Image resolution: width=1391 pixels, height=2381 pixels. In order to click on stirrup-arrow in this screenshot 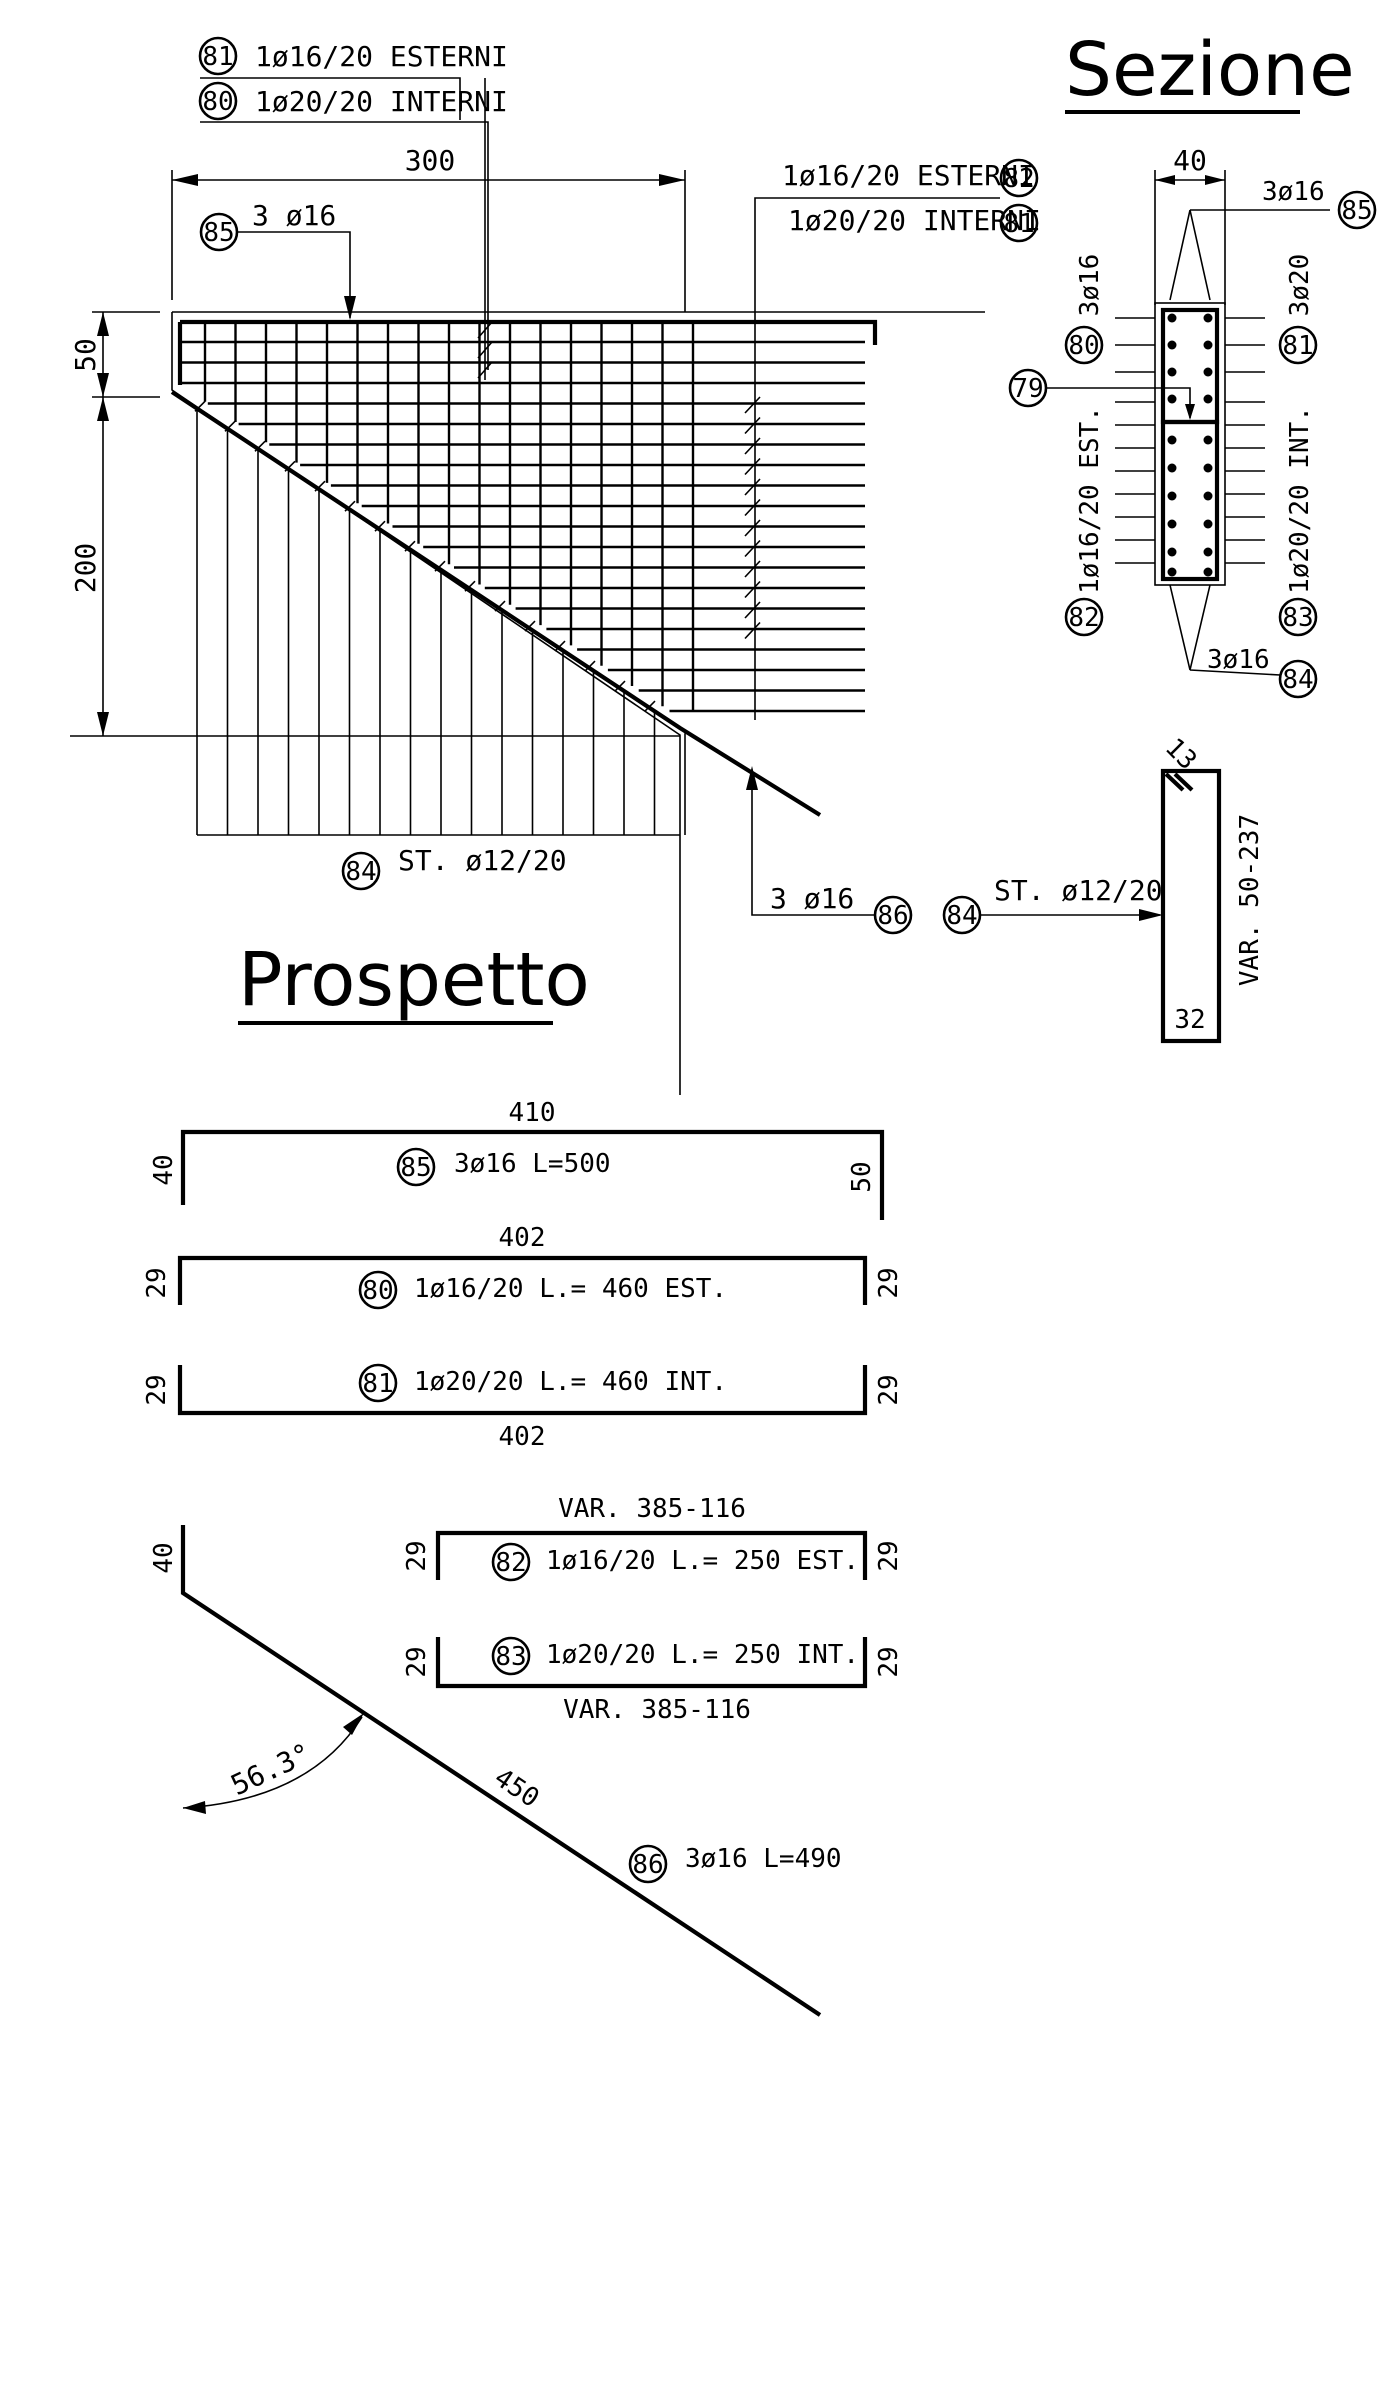, I will do `click(1151, 915)`.